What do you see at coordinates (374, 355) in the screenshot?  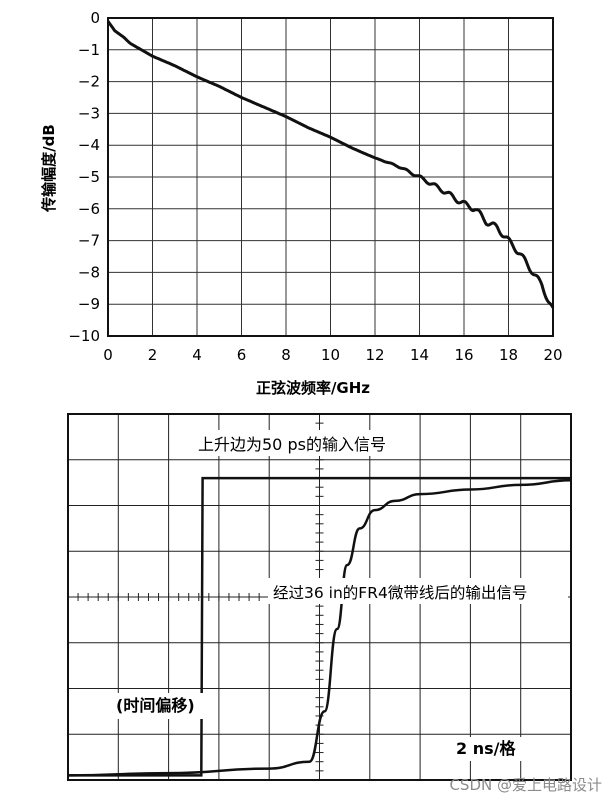 I see `attenuation-x-tick-label: 12` at bounding box center [374, 355].